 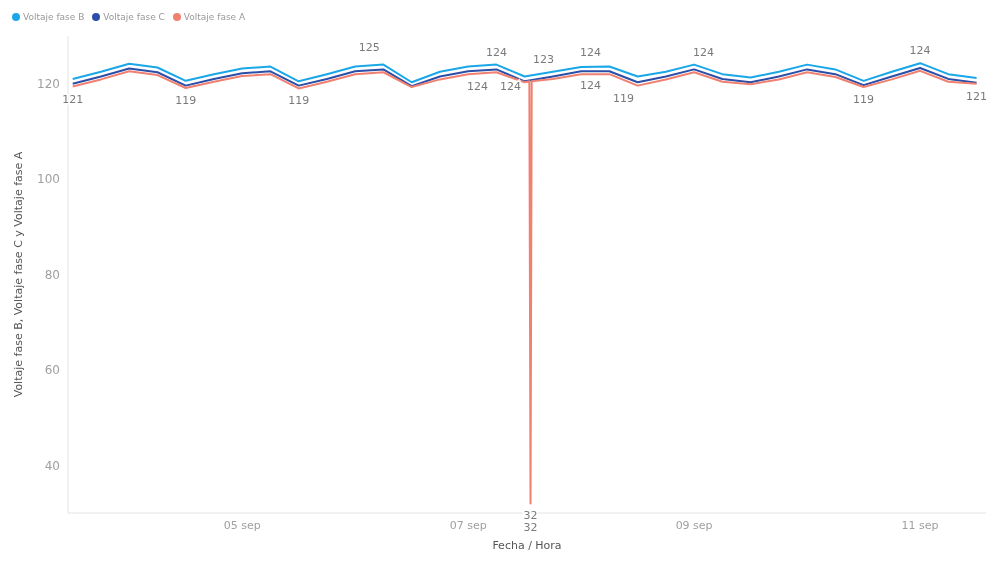 I want to click on x-tick-label: 07 sep, so click(x=468, y=525).